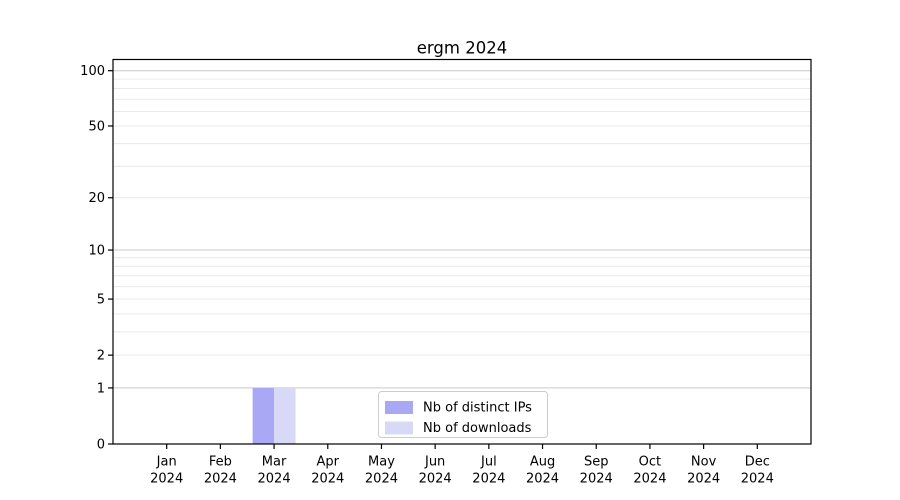 This screenshot has width=900, height=500. What do you see at coordinates (596, 462) in the screenshot?
I see `x-tick-label-month: Sep` at bounding box center [596, 462].